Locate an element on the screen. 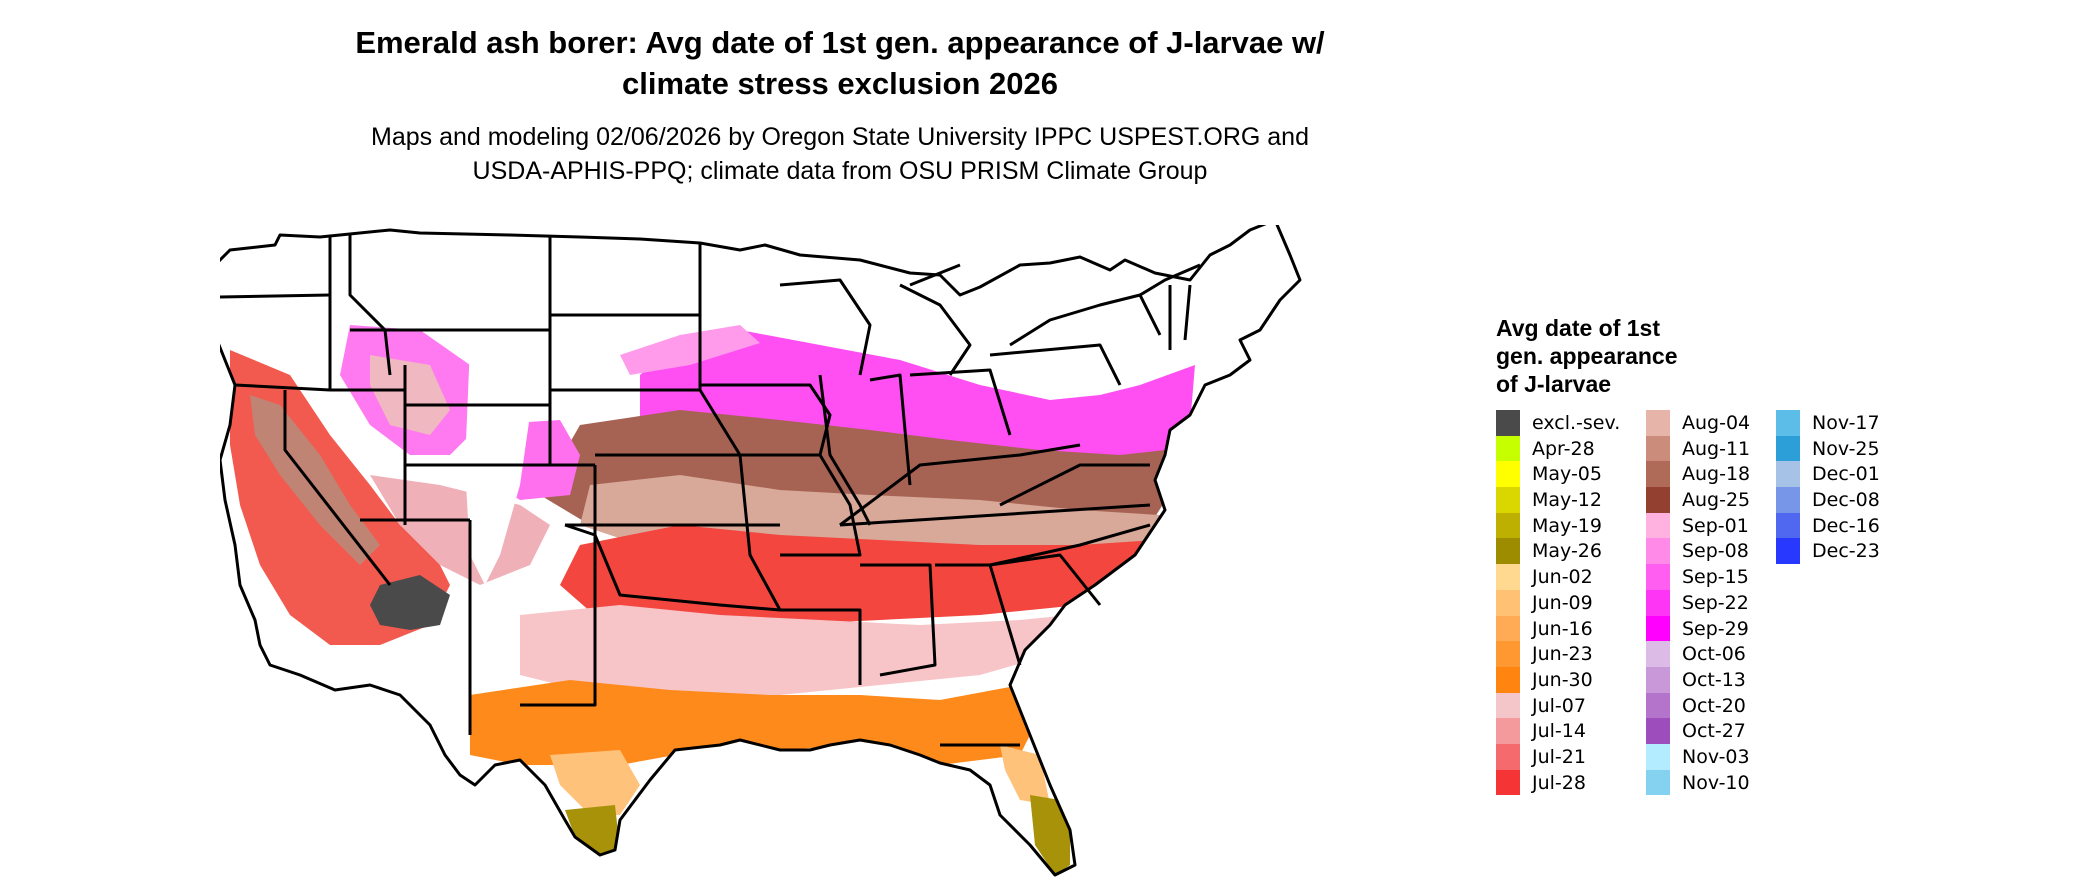 The image size is (2100, 895). legend-label: May-26 is located at coordinates (1567, 551).